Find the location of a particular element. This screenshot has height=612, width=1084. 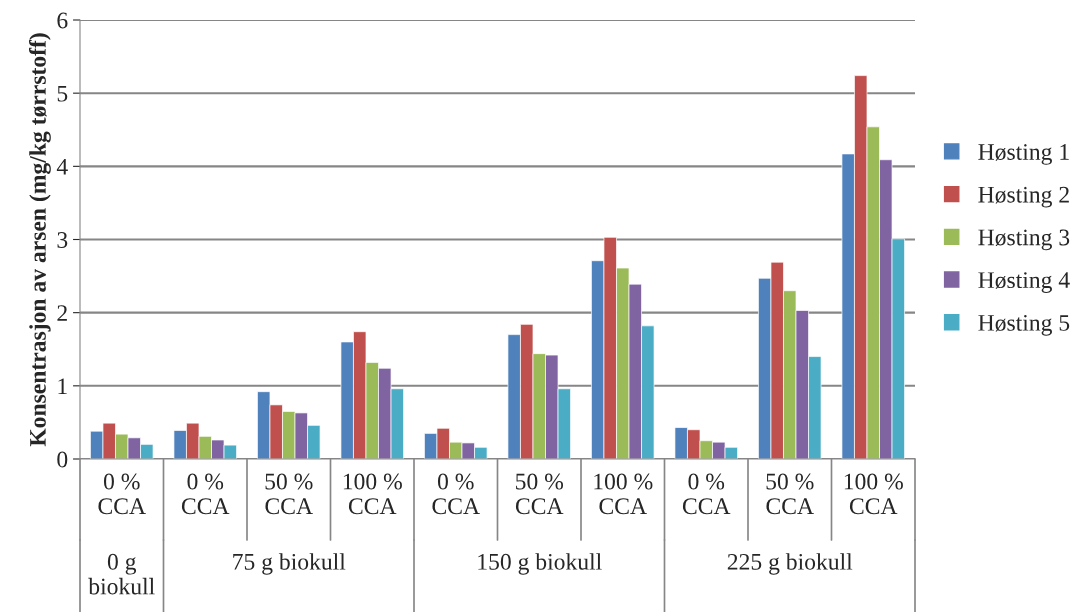

legend-label: Høsting 3 is located at coordinates (1024, 240).